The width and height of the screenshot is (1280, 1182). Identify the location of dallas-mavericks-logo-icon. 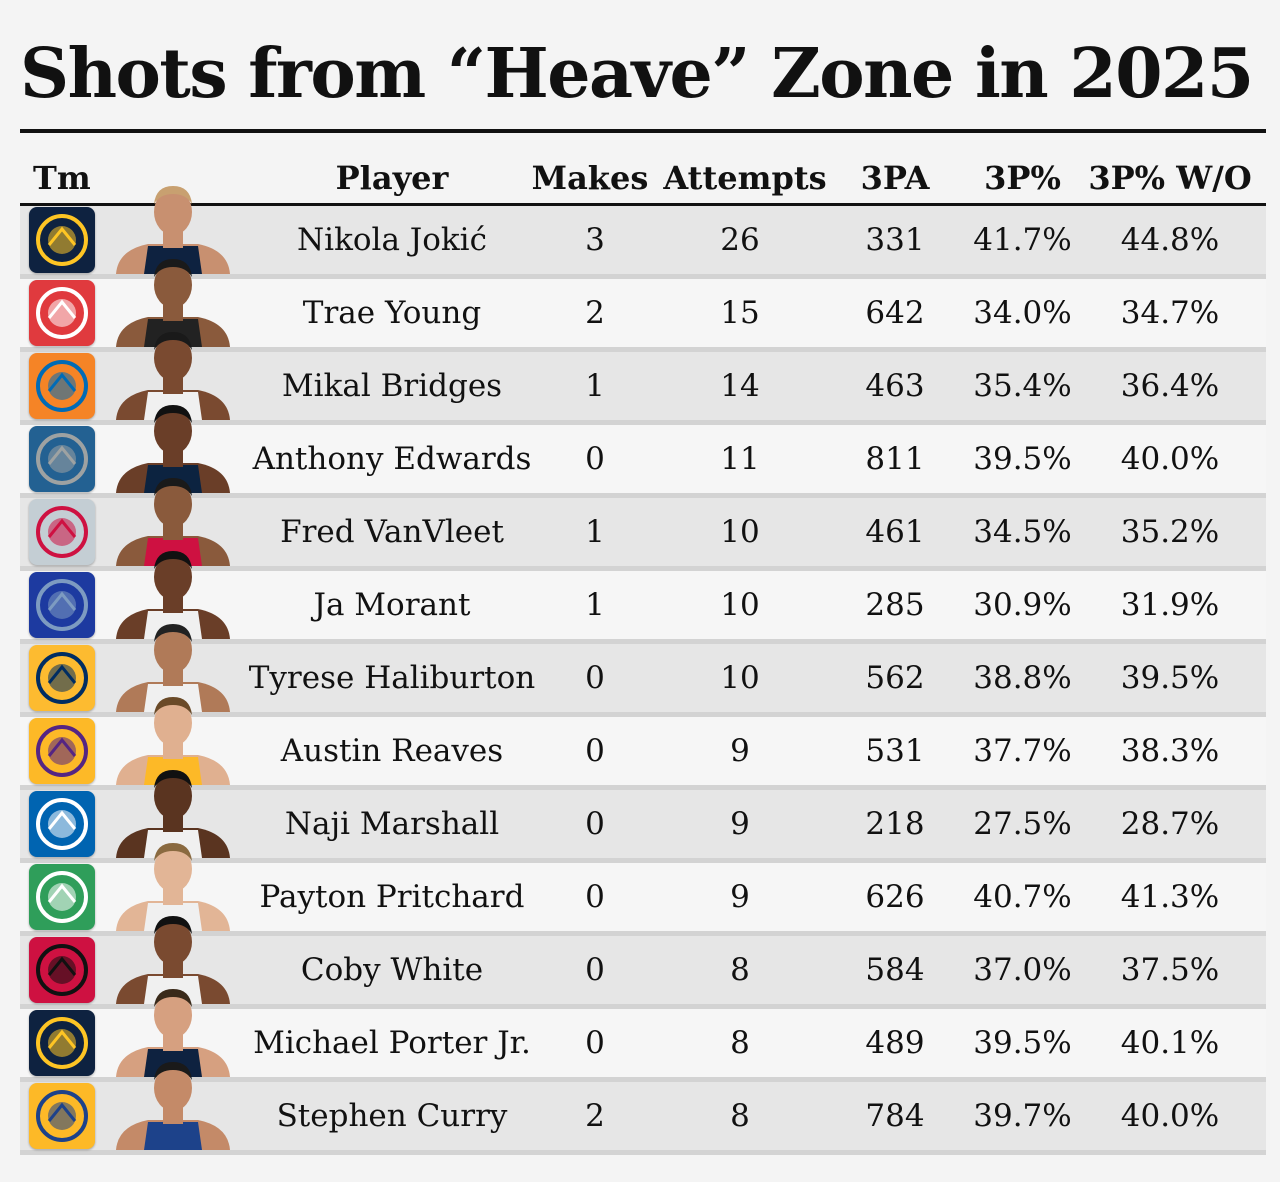
(62, 824).